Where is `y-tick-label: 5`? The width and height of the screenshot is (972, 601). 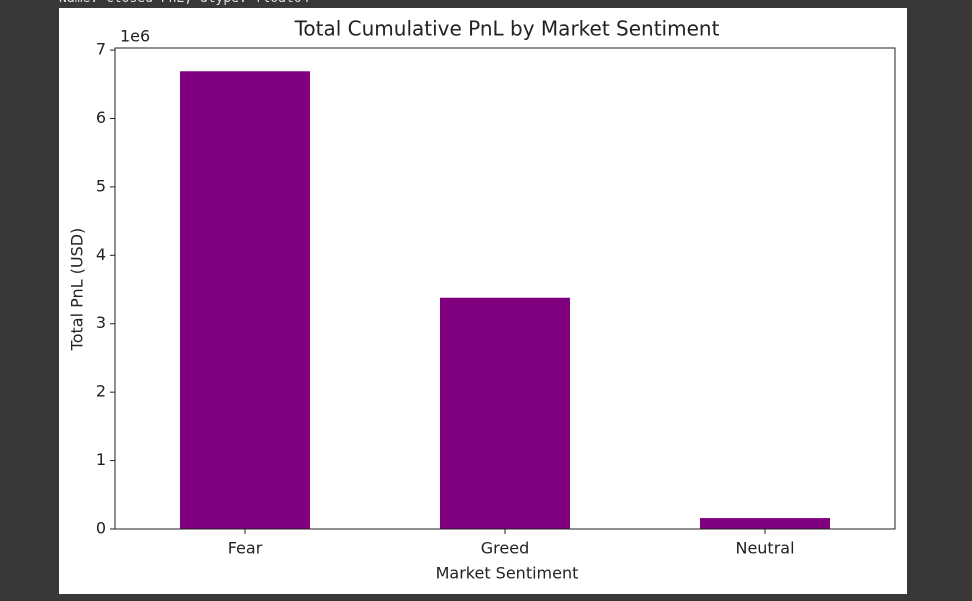
y-tick-label: 5 is located at coordinates (101, 185).